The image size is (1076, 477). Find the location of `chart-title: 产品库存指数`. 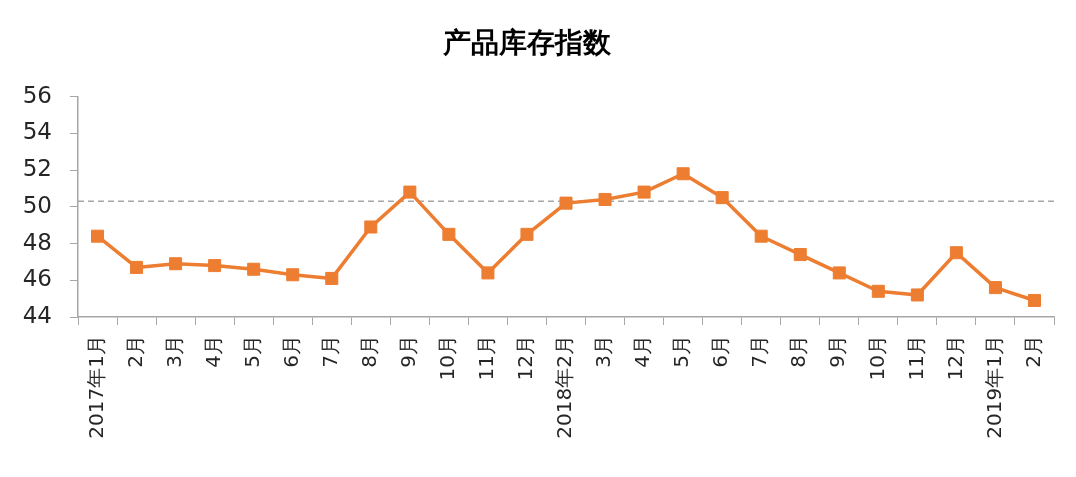

chart-title: 产品库存指数 is located at coordinates (527, 43).